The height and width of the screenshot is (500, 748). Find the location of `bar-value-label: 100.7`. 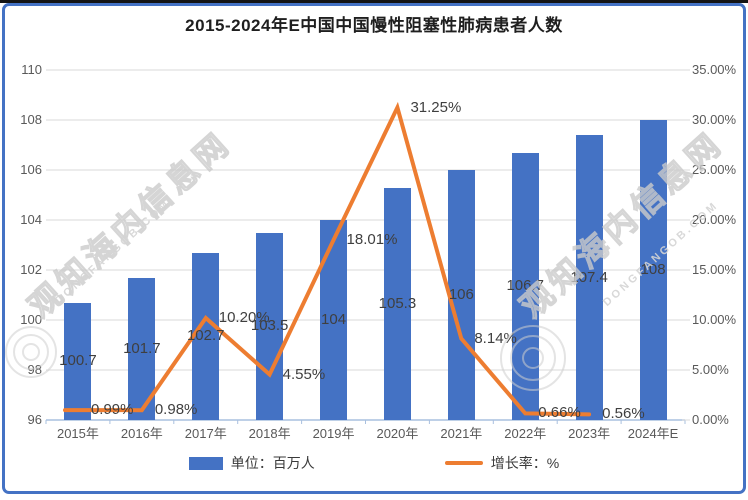

bar-value-label: 100.7 is located at coordinates (78, 361).